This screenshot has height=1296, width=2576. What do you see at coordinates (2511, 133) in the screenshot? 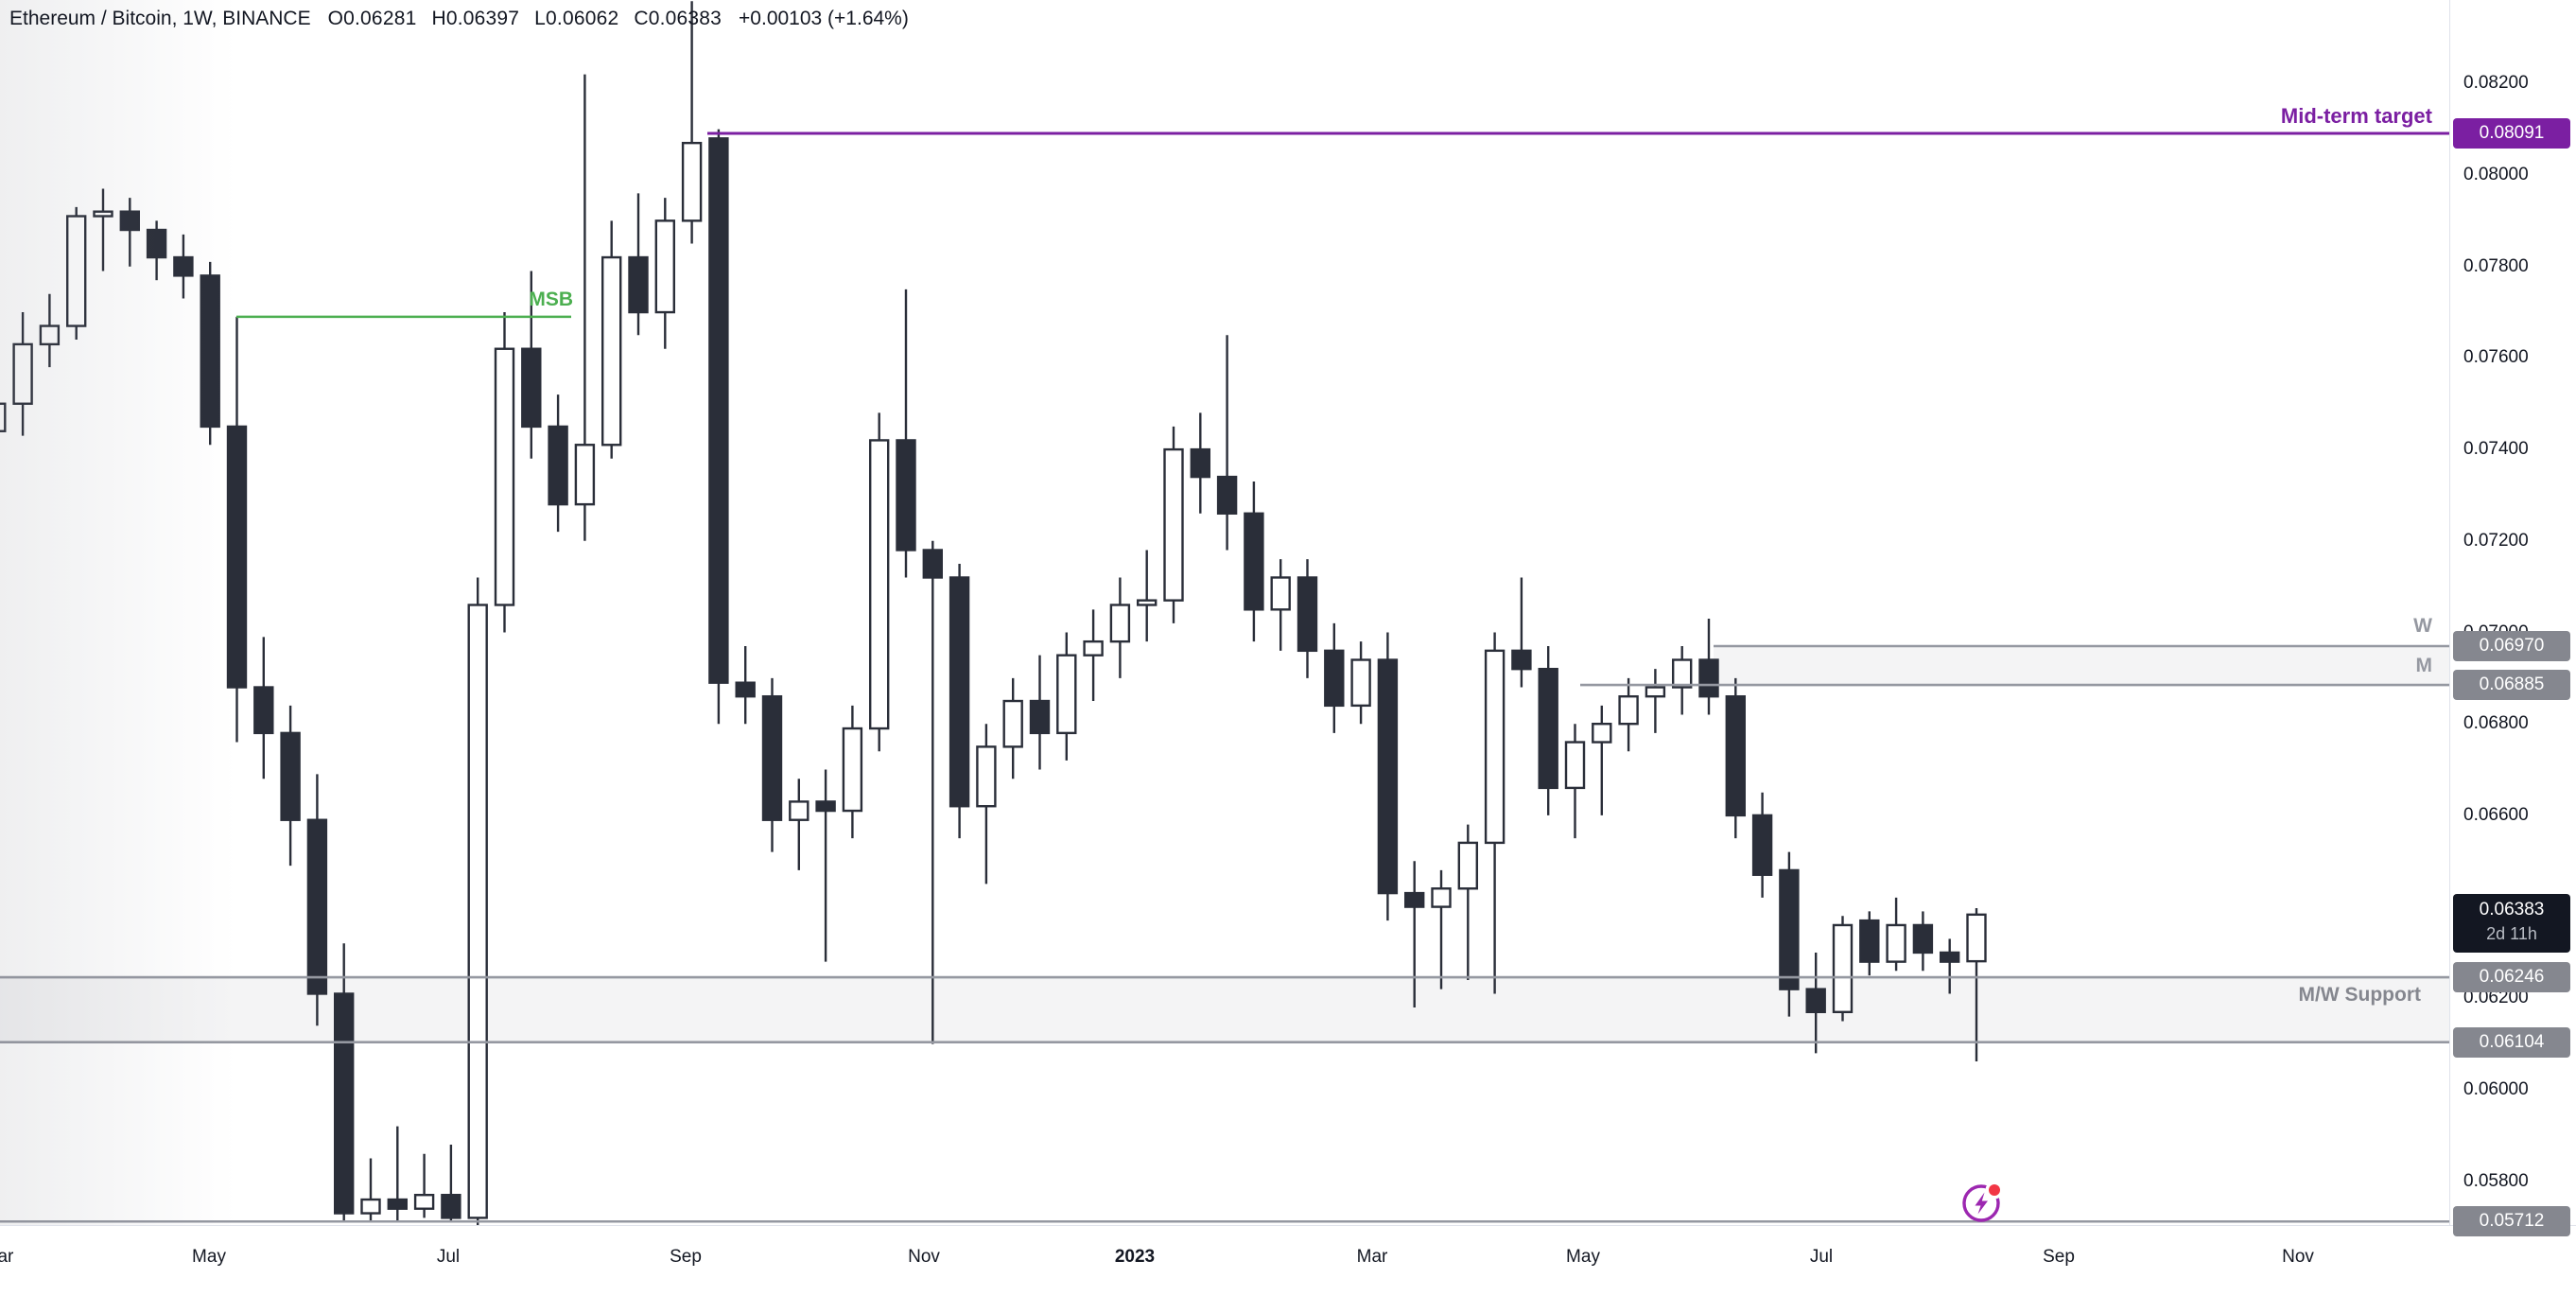
I see `price-level-badge: 0.08091` at bounding box center [2511, 133].